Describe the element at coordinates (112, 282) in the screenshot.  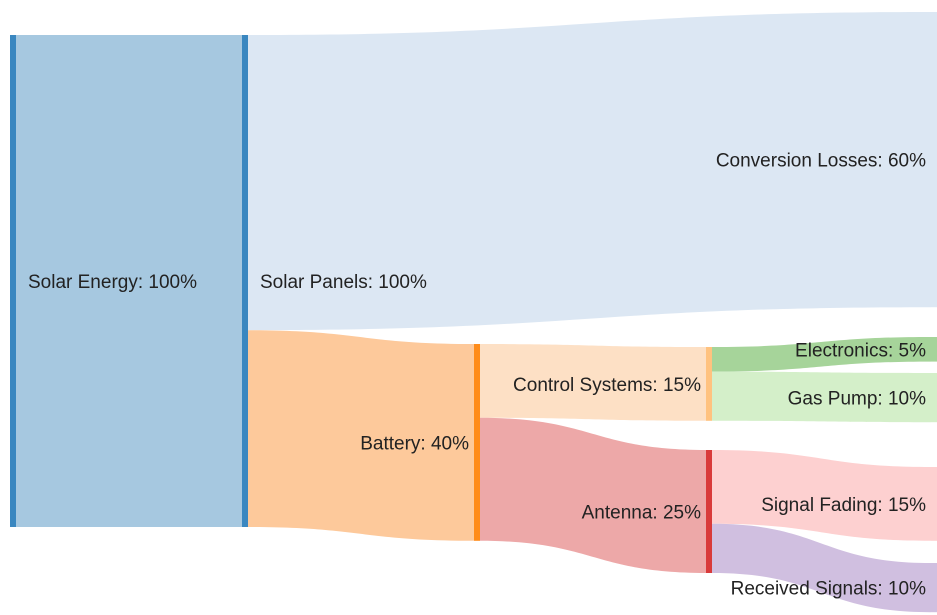
I see `node-label: Solar Energy: 100%` at that location.